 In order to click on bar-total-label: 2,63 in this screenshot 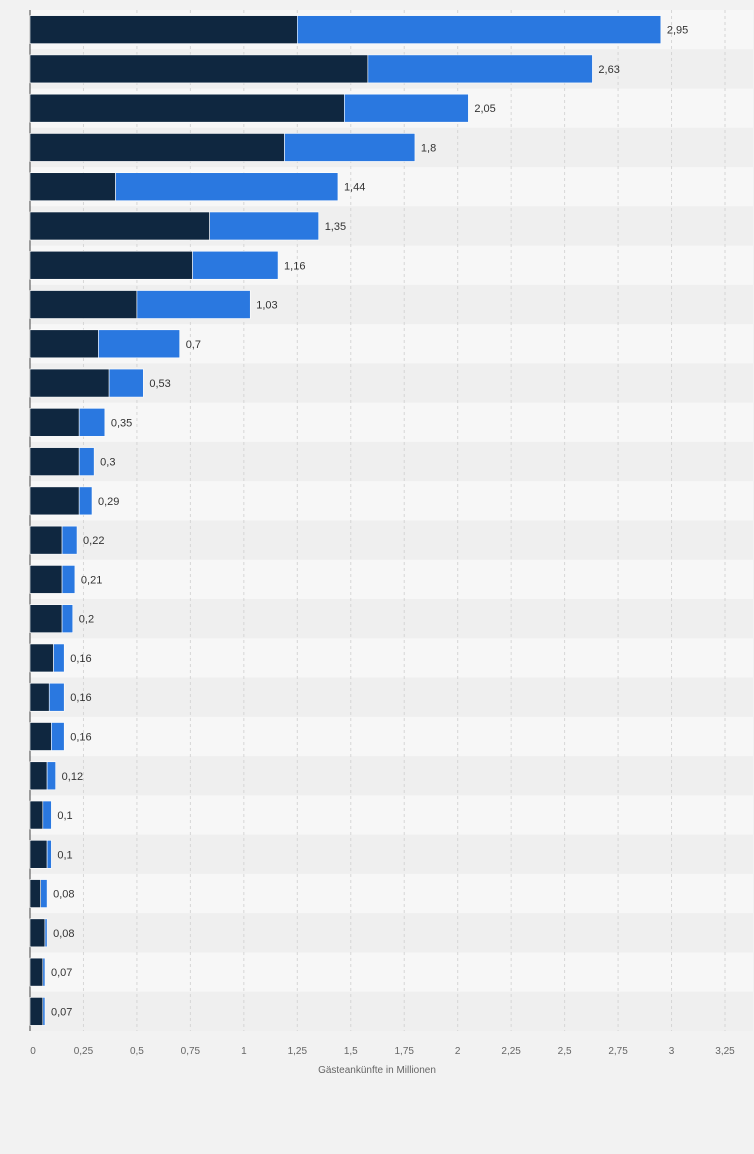, I will do `click(608, 70)`.